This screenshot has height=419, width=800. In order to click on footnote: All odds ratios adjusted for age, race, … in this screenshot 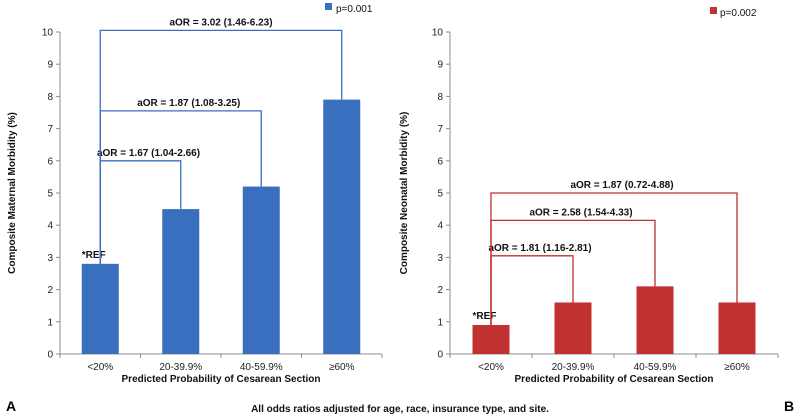, I will do `click(400, 409)`.